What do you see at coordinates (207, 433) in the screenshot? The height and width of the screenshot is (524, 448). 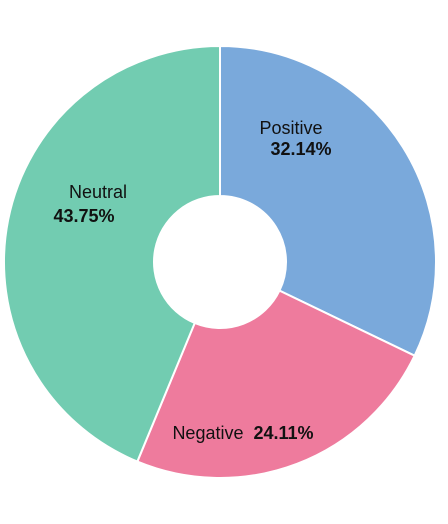 I see `label-negative-name: Negative` at bounding box center [207, 433].